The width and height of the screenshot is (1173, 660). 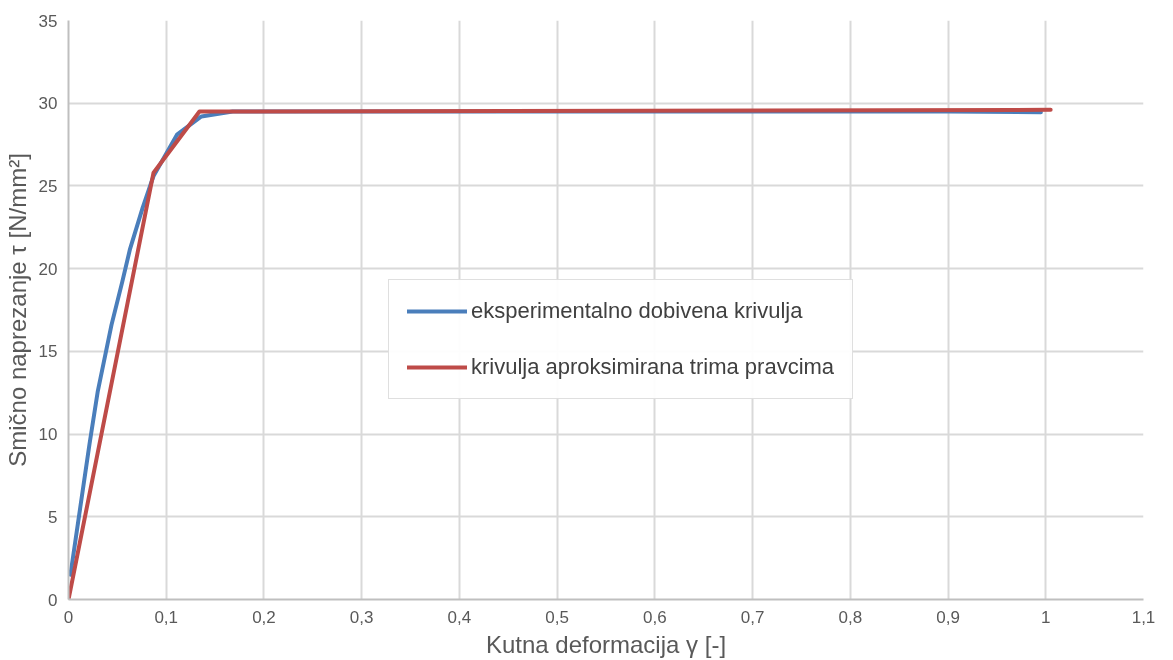 What do you see at coordinates (166, 617) in the screenshot?
I see `x-tick-label: 0,1` at bounding box center [166, 617].